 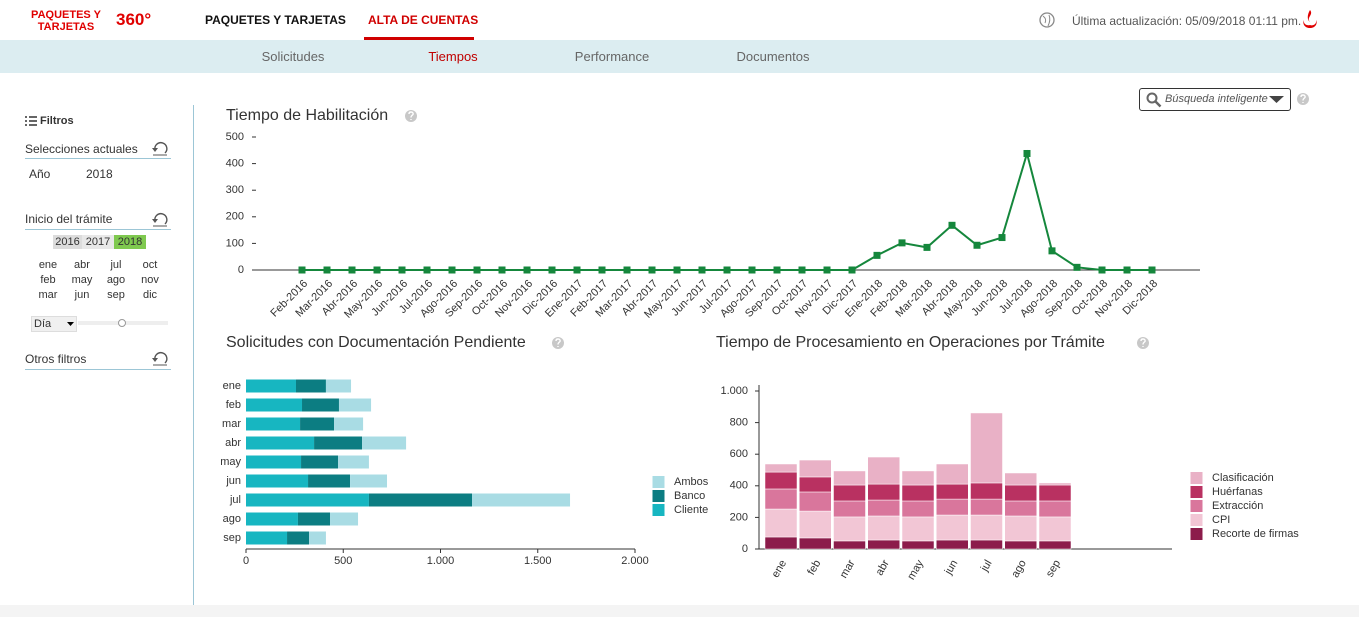 What do you see at coordinates (679, 56) in the screenshot?
I see `subnav` at bounding box center [679, 56].